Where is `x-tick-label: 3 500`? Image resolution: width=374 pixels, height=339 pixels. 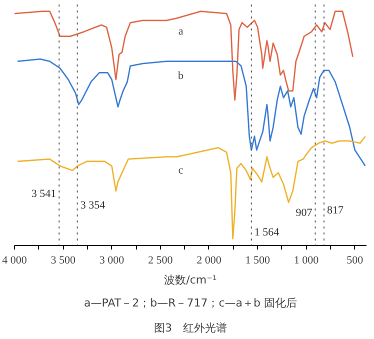
x-tick-label: 3 500 is located at coordinates (63, 260).